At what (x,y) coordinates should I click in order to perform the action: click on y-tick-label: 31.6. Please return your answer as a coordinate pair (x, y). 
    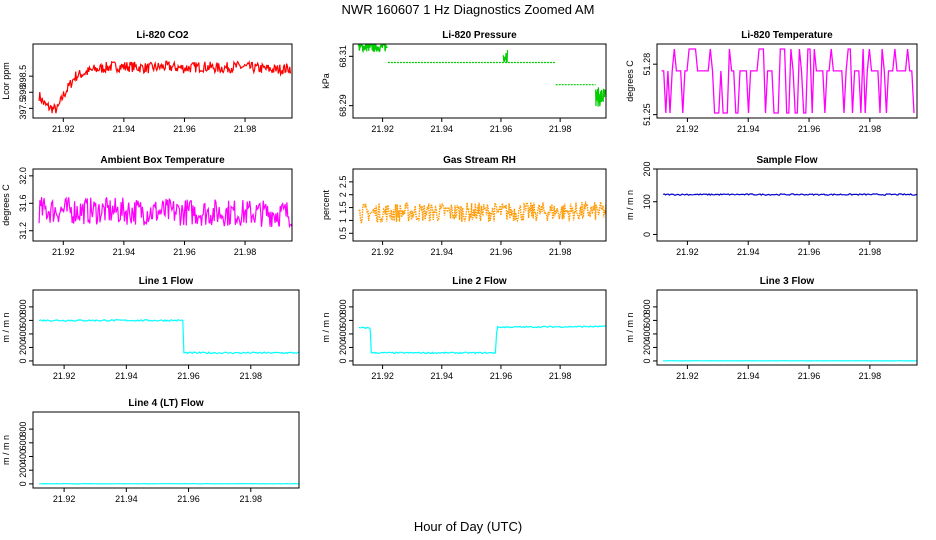
    Looking at the image, I should click on (23, 204).